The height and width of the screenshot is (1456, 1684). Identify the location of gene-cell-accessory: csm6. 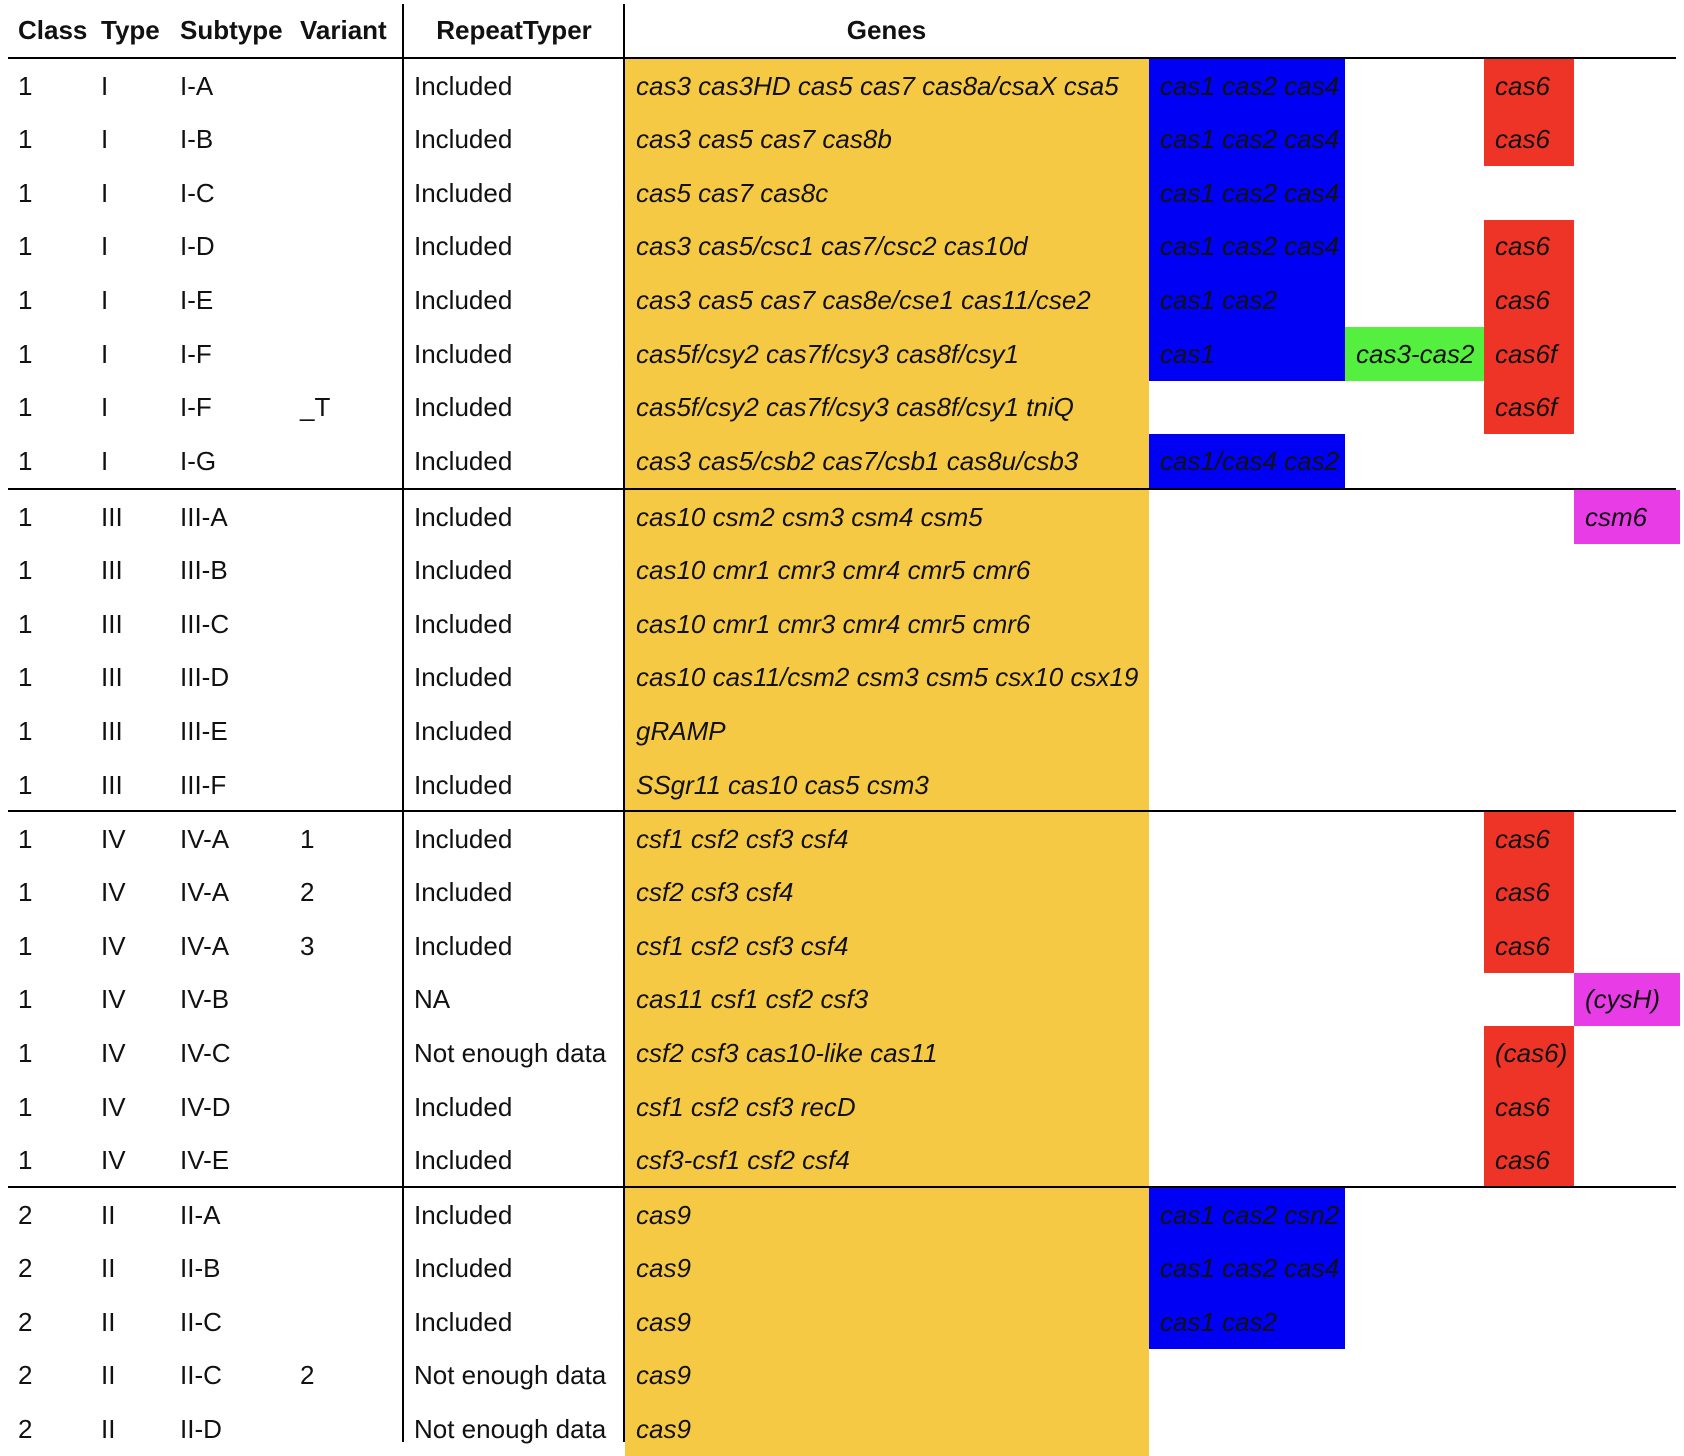
(1627, 517).